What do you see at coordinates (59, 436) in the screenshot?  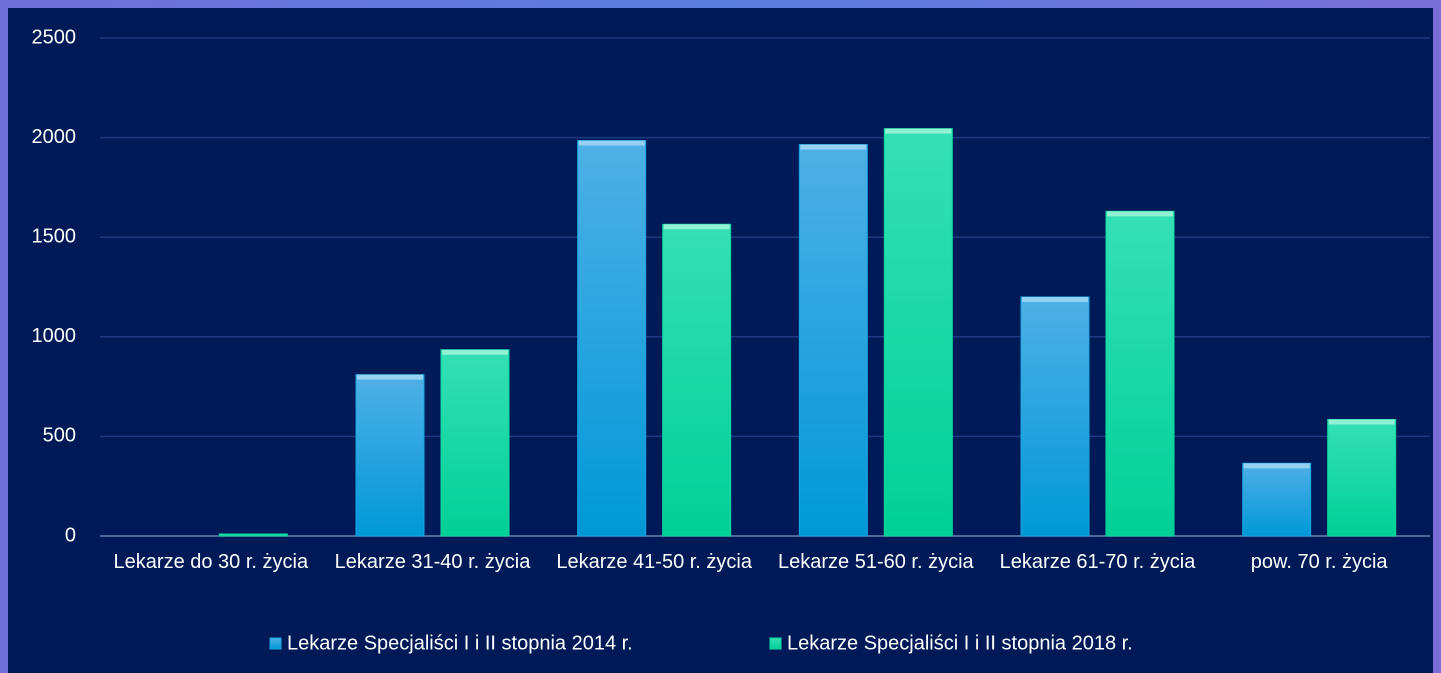 I see `y-tick-label: 500` at bounding box center [59, 436].